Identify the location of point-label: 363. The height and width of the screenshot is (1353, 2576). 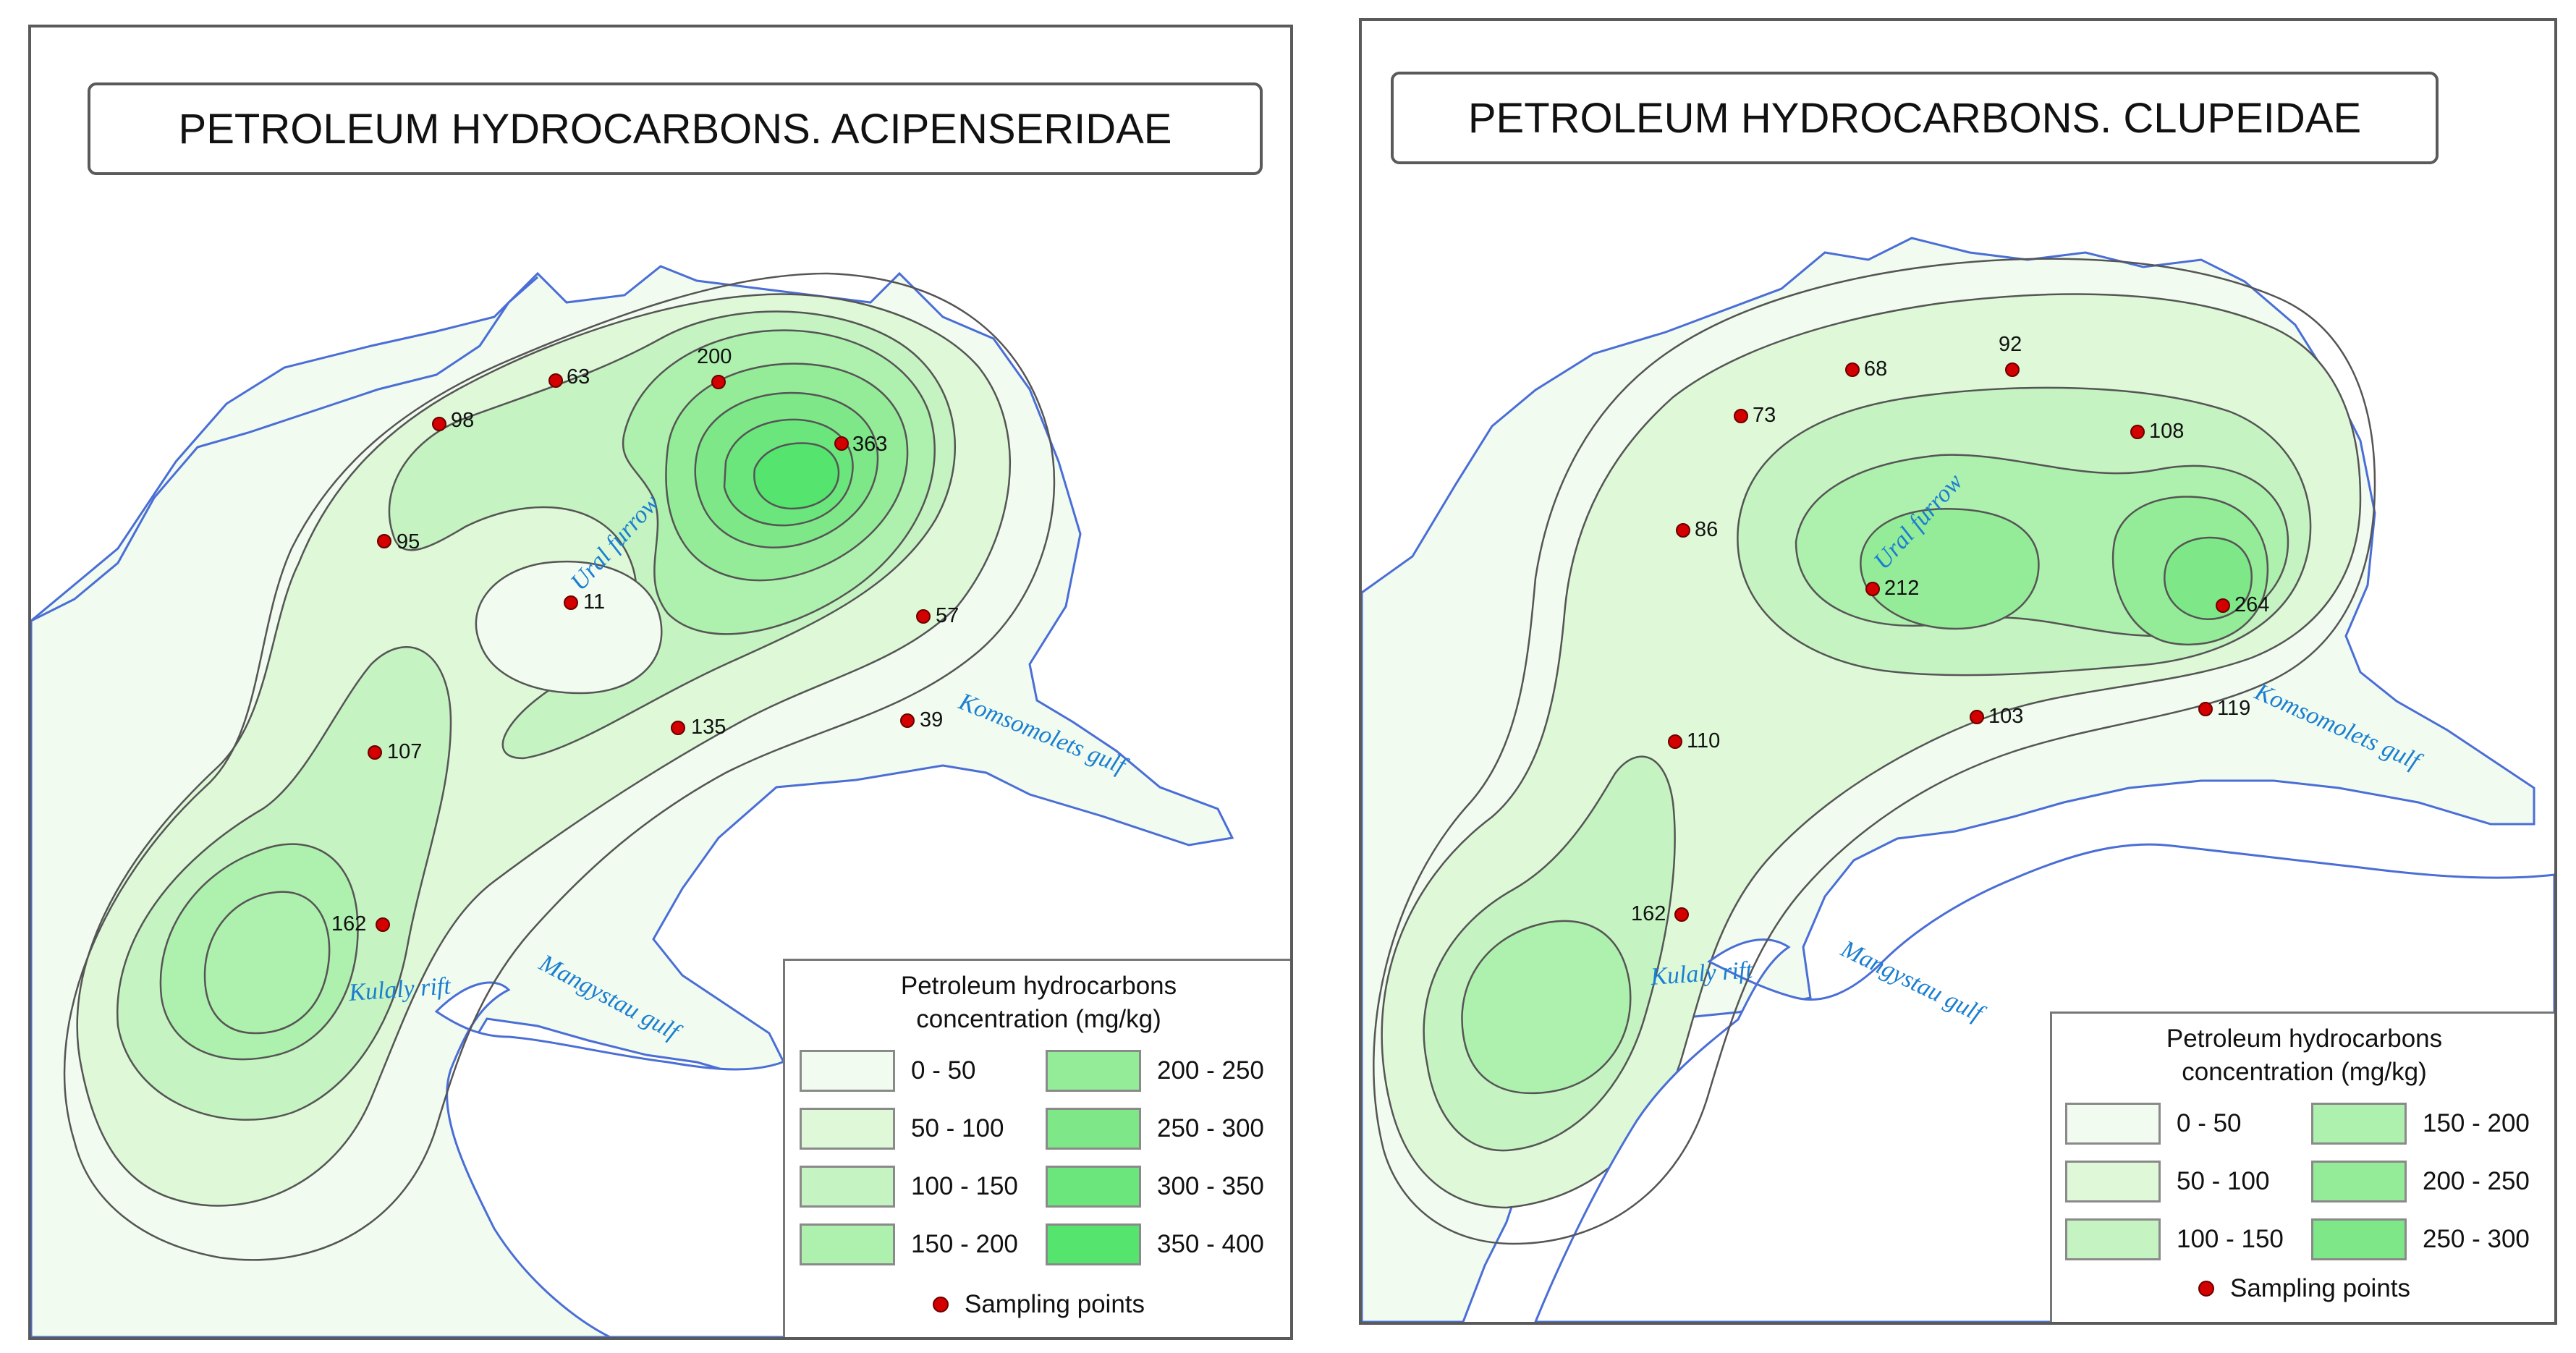
(869, 444).